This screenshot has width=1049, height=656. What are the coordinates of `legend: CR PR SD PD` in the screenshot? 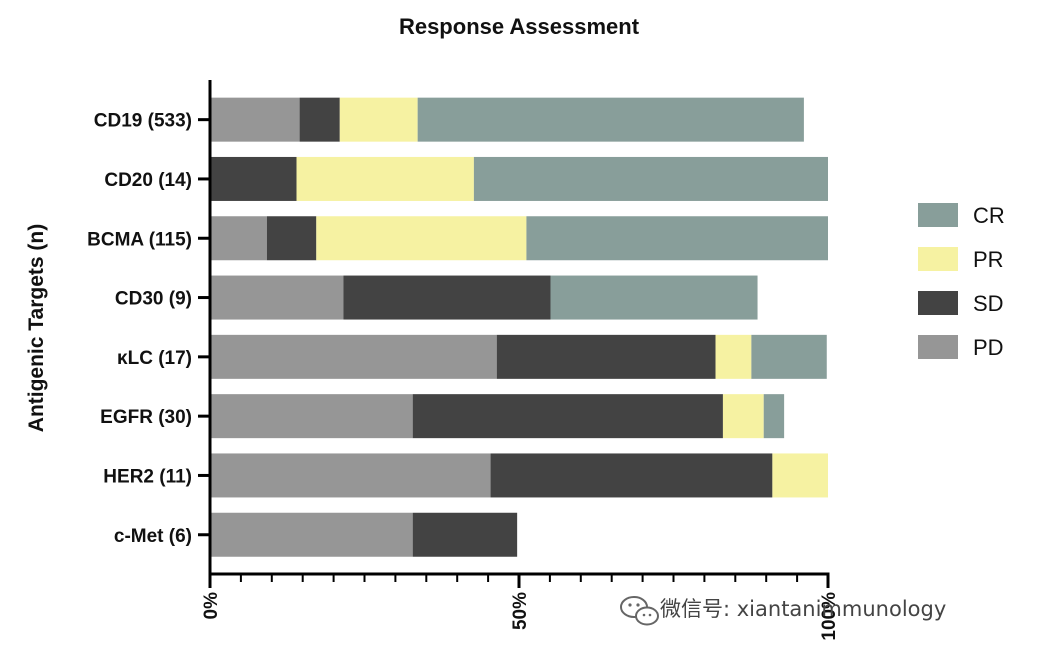 It's located at (961, 281).